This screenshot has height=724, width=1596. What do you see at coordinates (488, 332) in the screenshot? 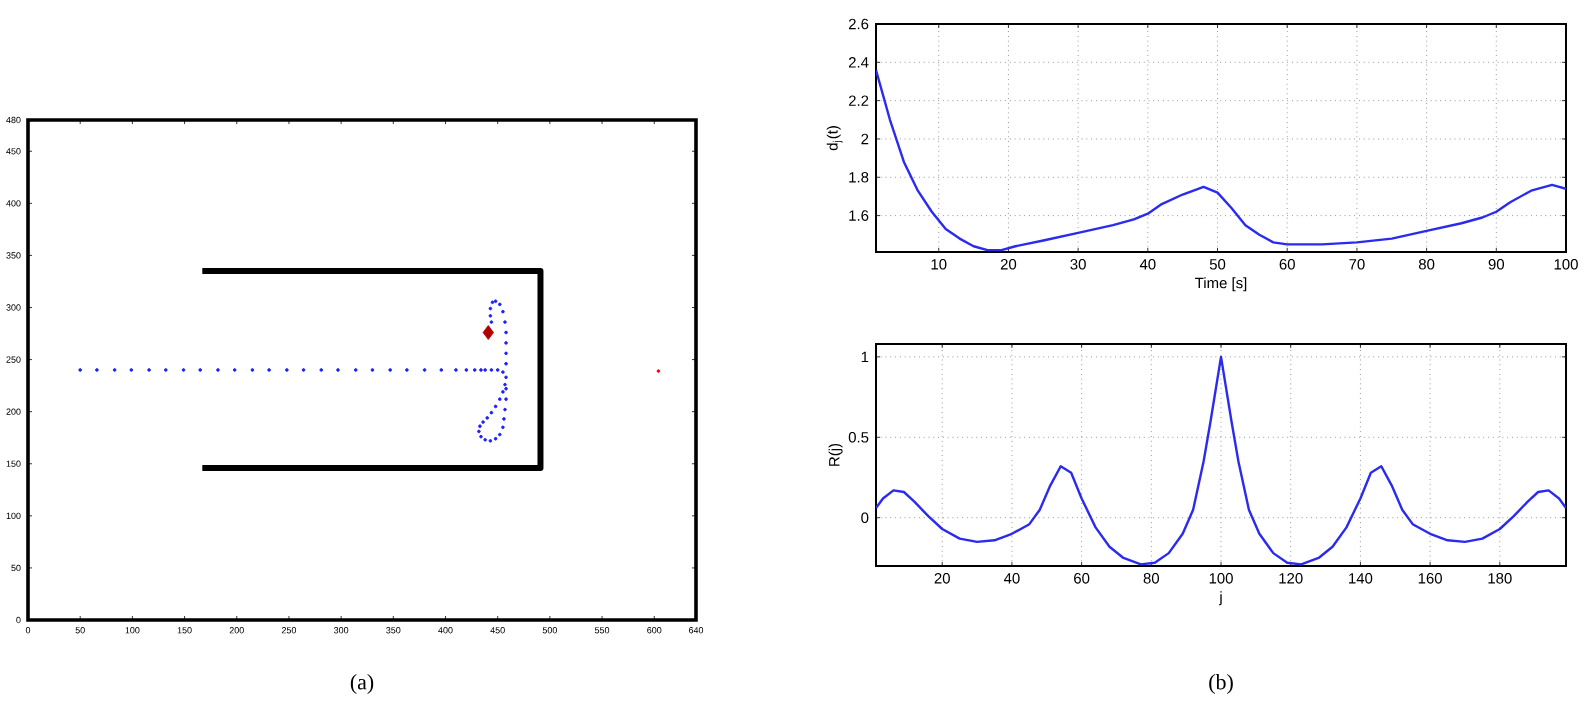
I see `point` at bounding box center [488, 332].